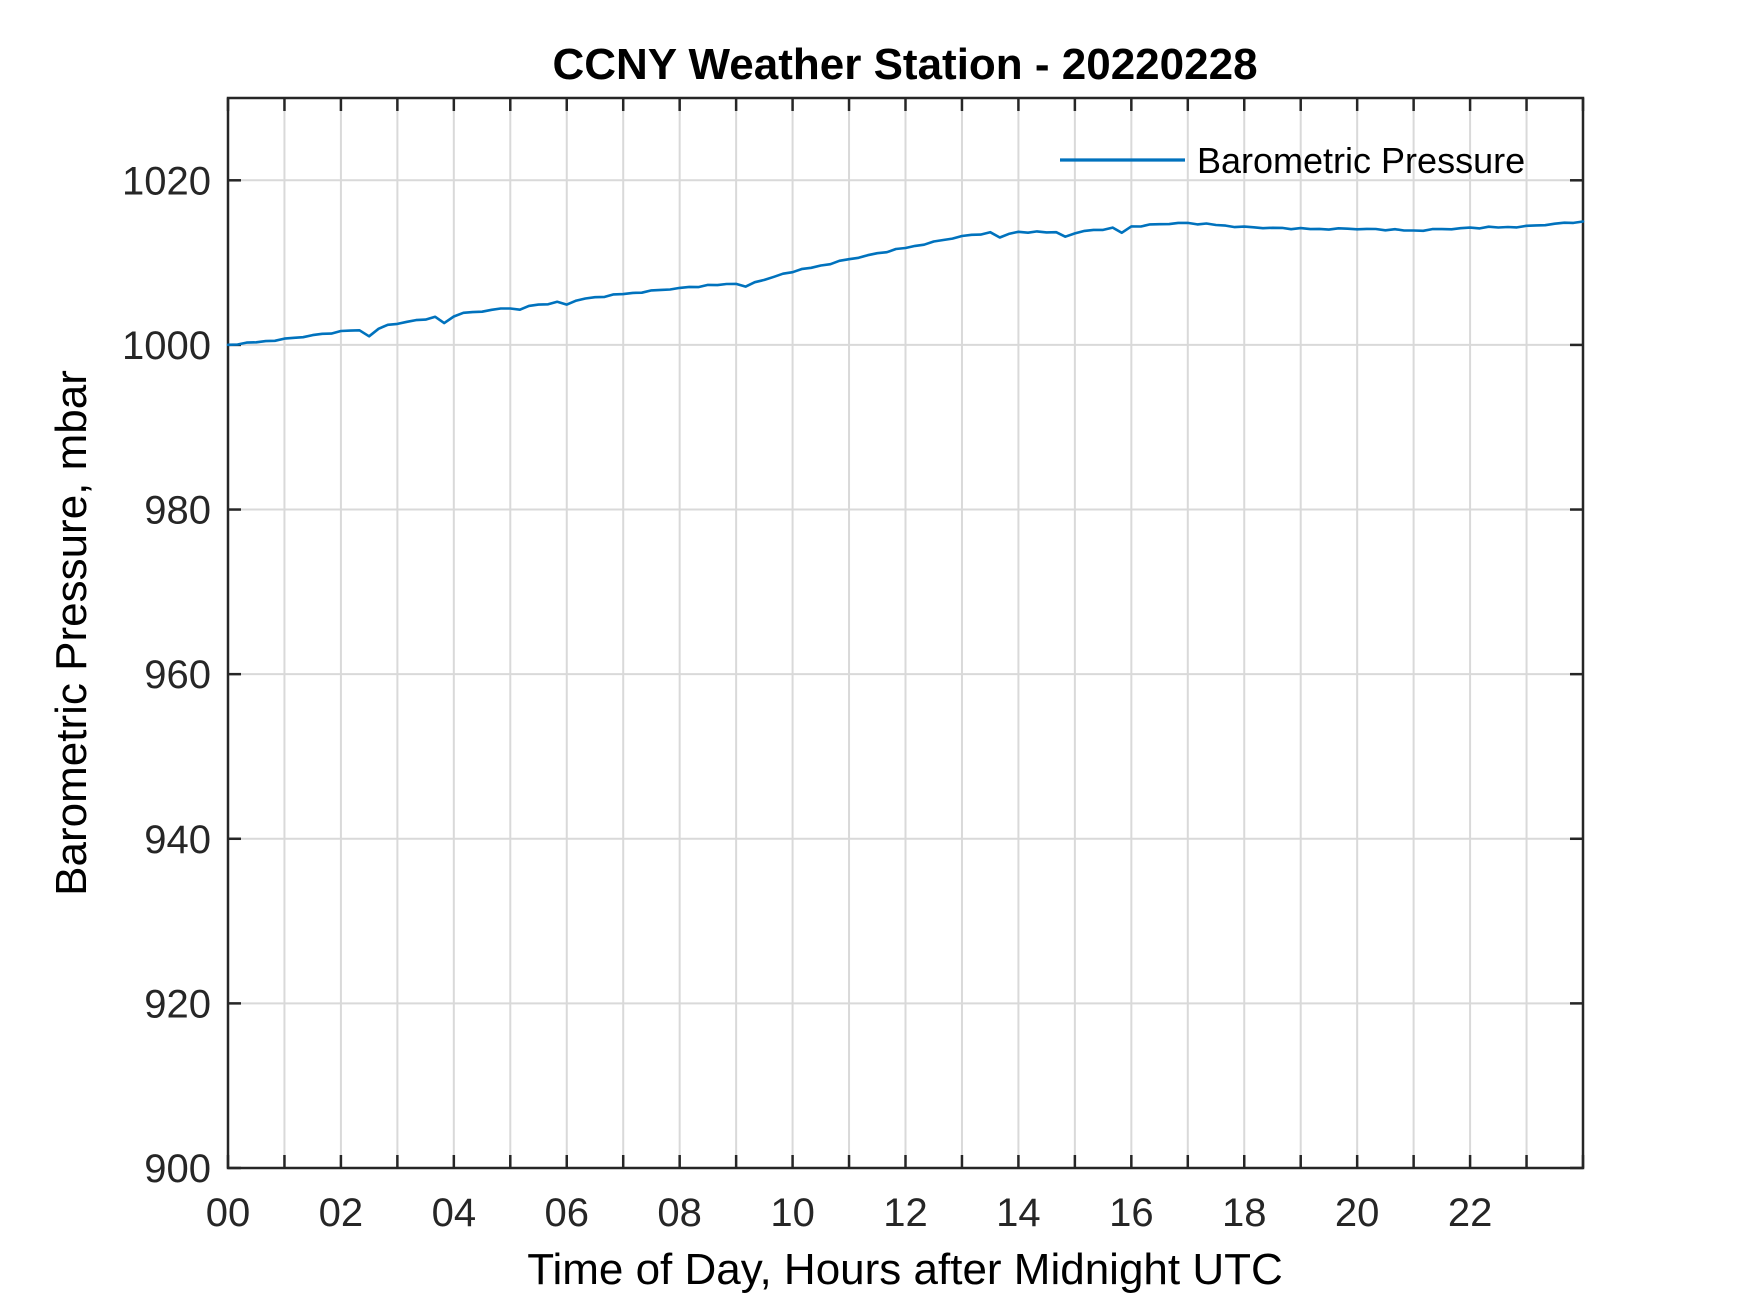  Describe the element at coordinates (1018, 1213) in the screenshot. I see `x-tick-label: 14` at that location.